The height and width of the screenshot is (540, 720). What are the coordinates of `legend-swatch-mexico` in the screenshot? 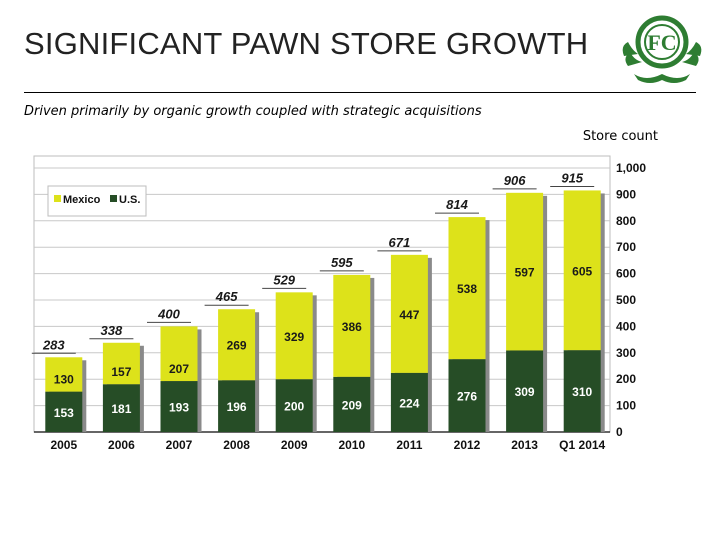 It's located at (57, 198).